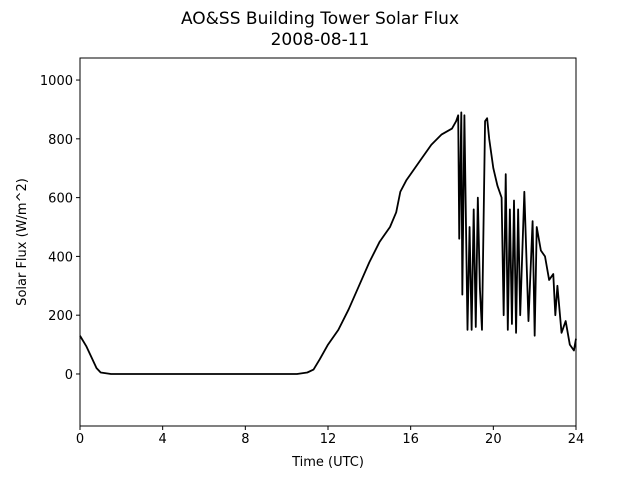 This screenshot has width=640, height=480. I want to click on y-tick-label: 600, so click(60, 199).